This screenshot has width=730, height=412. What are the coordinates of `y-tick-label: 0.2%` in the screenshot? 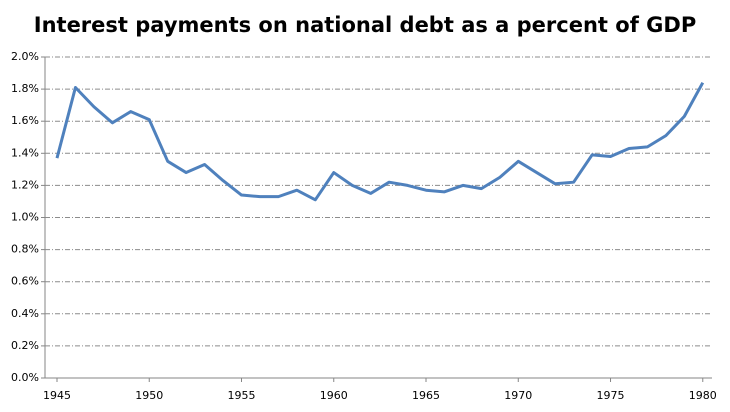 It's located at (25, 345).